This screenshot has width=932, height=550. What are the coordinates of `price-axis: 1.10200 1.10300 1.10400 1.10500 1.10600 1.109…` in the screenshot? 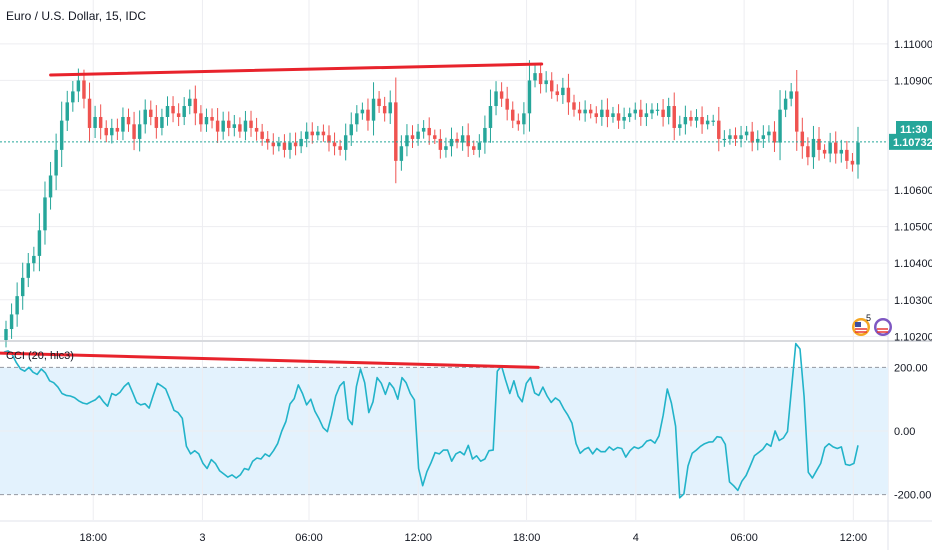 It's located at (909, 275).